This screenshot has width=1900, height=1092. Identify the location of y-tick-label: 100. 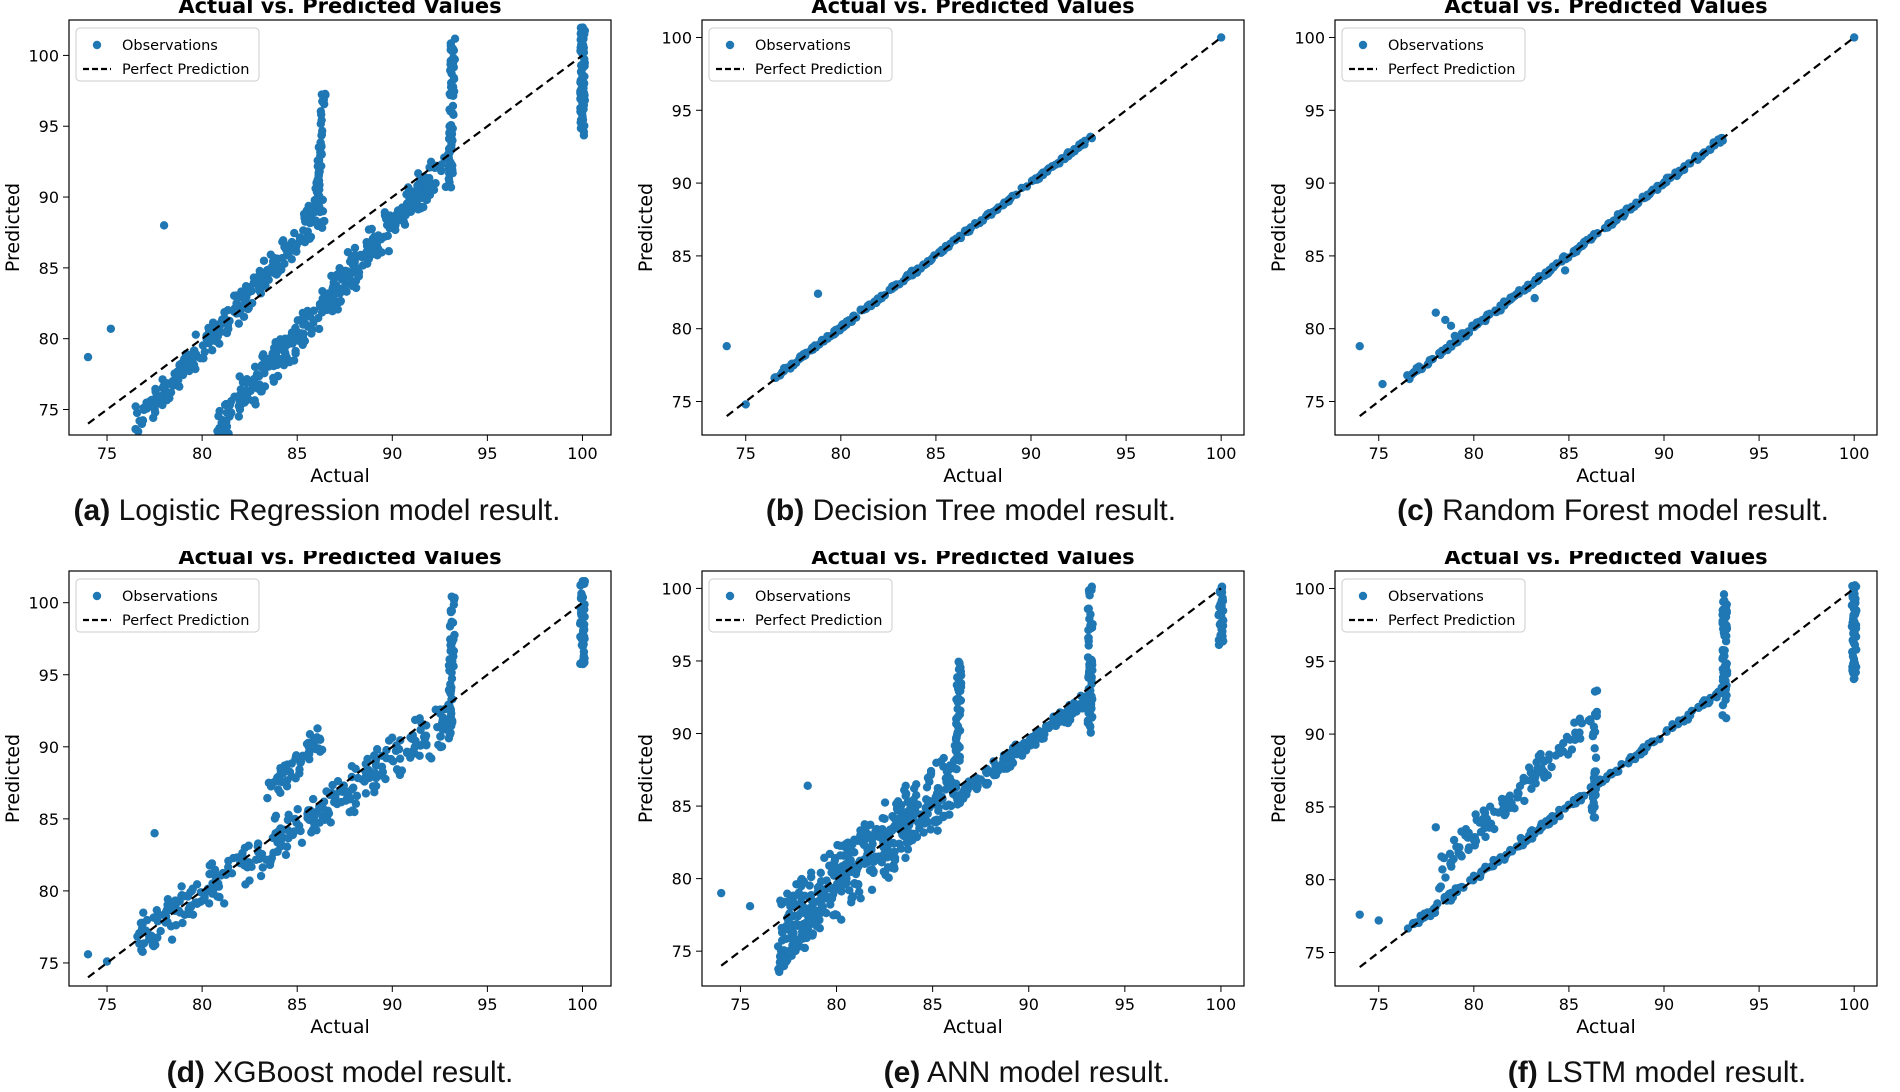
(1309, 588).